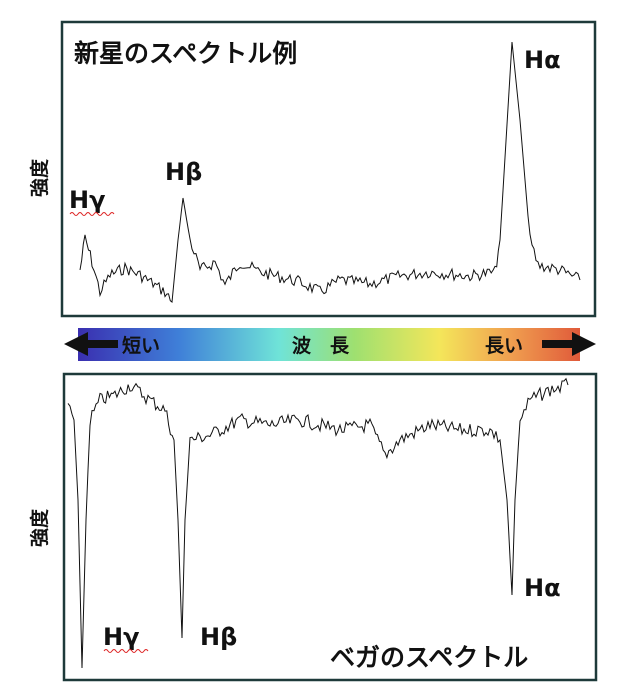 This screenshot has height=700, width=618. I want to click on wavelength-label: 波 長, so click(321, 345).